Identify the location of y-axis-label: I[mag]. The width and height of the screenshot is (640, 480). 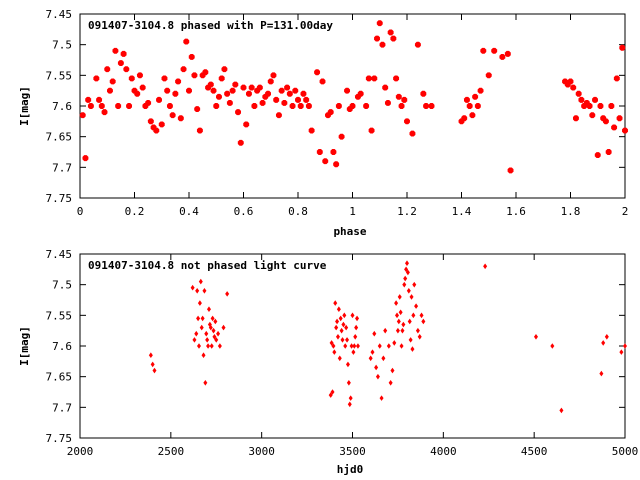
(24, 106).